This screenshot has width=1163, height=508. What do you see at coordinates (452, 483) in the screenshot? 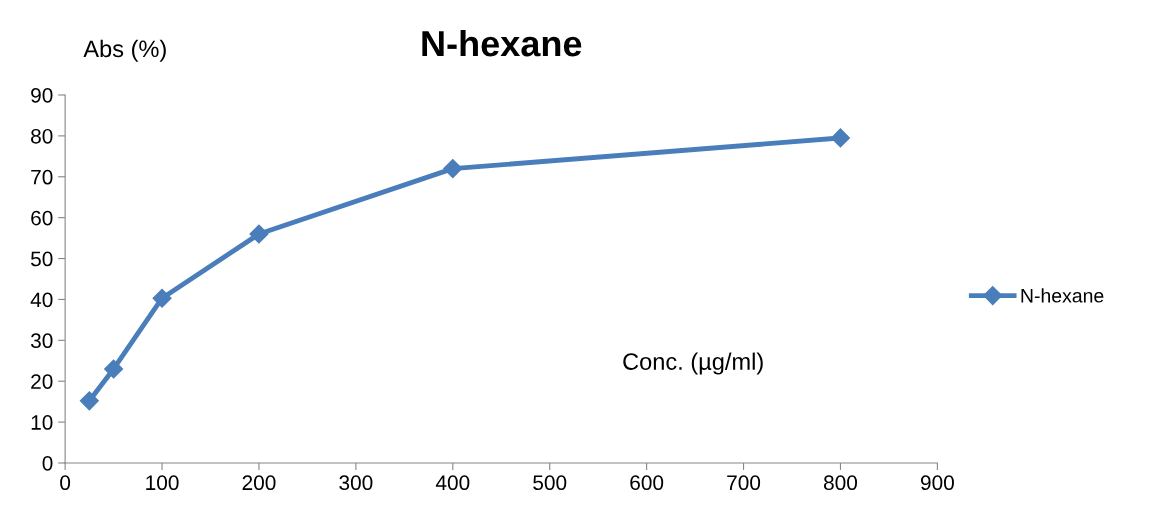
I see `x-tick-label: 400` at bounding box center [452, 483].